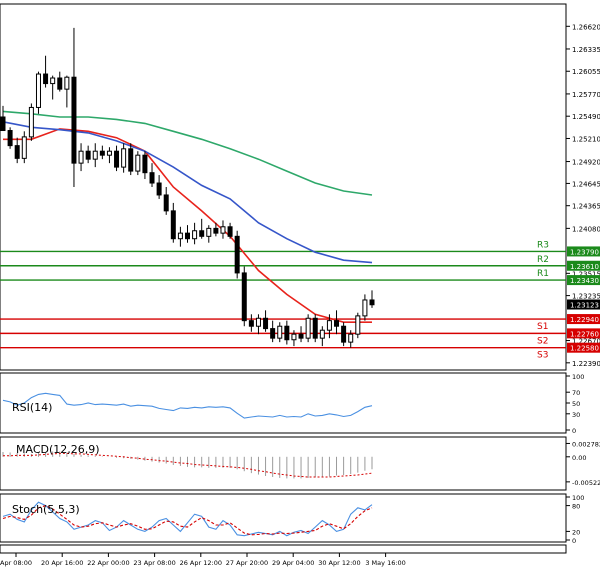 This screenshot has height=571, width=600. I want to click on time-tick-label: Apr 08:00, so click(16, 563).